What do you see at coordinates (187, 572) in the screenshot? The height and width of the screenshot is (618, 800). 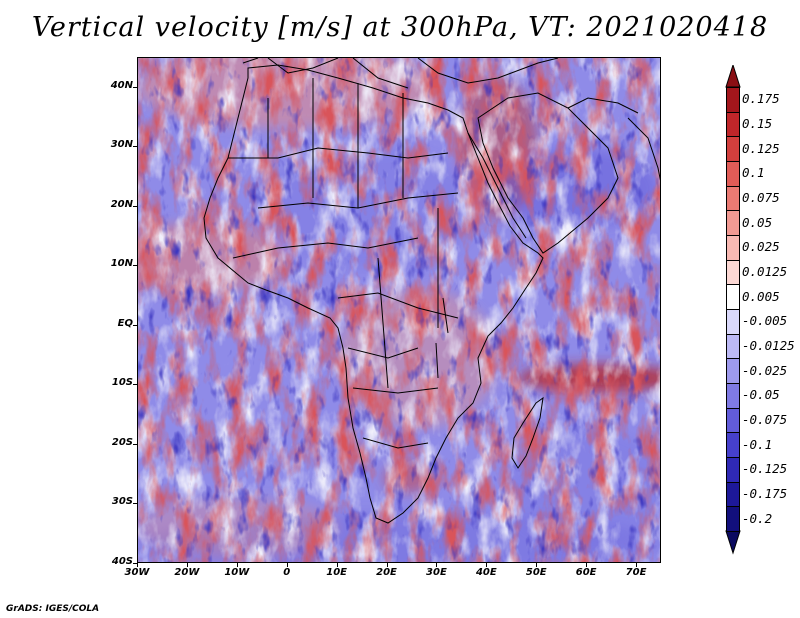 I see `lon-tick-label: 20W` at bounding box center [187, 572].